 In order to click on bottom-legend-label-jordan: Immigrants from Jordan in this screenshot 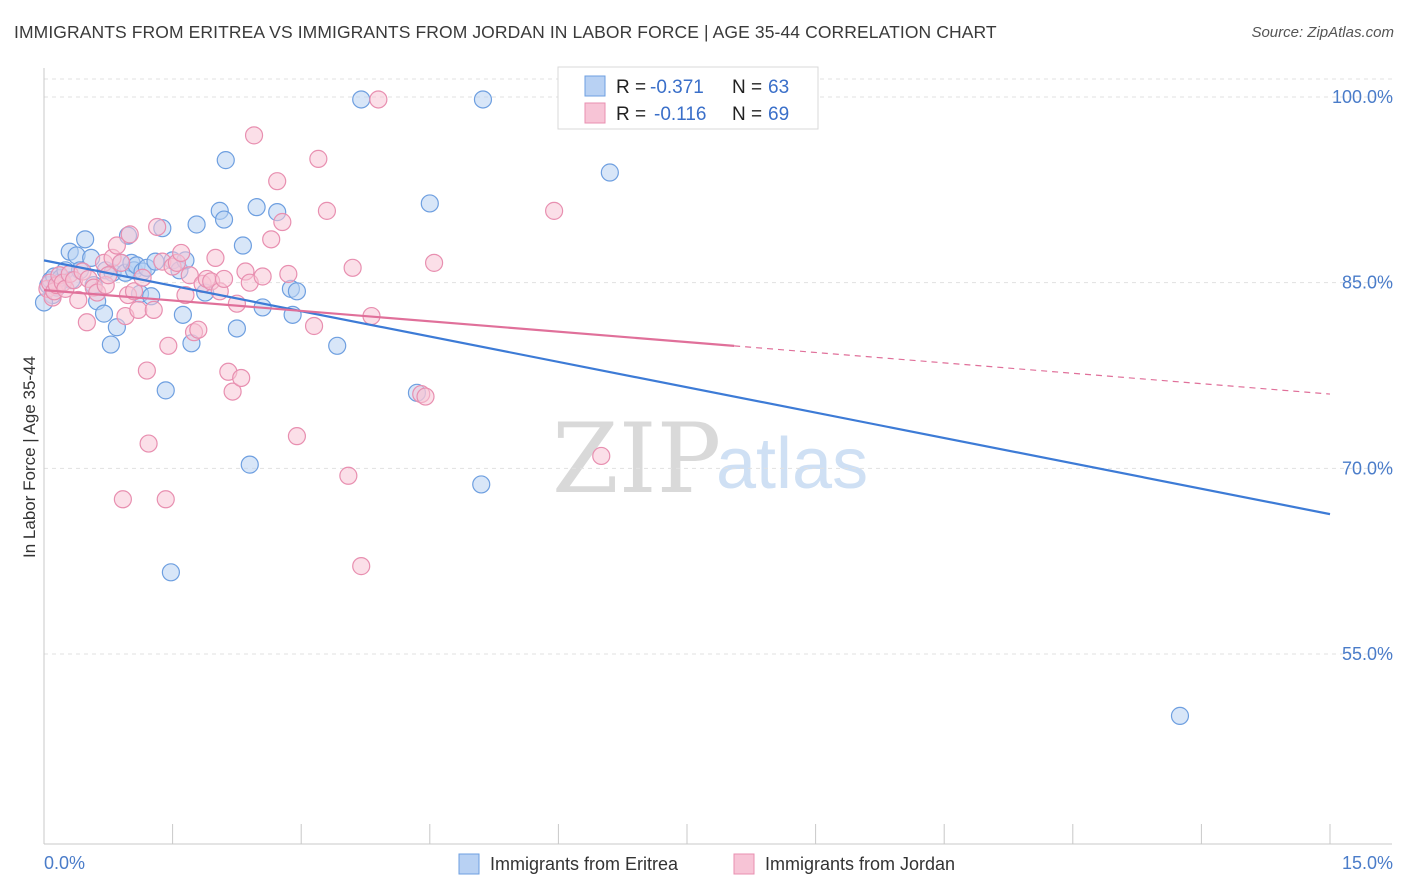, I will do `click(860, 864)`.